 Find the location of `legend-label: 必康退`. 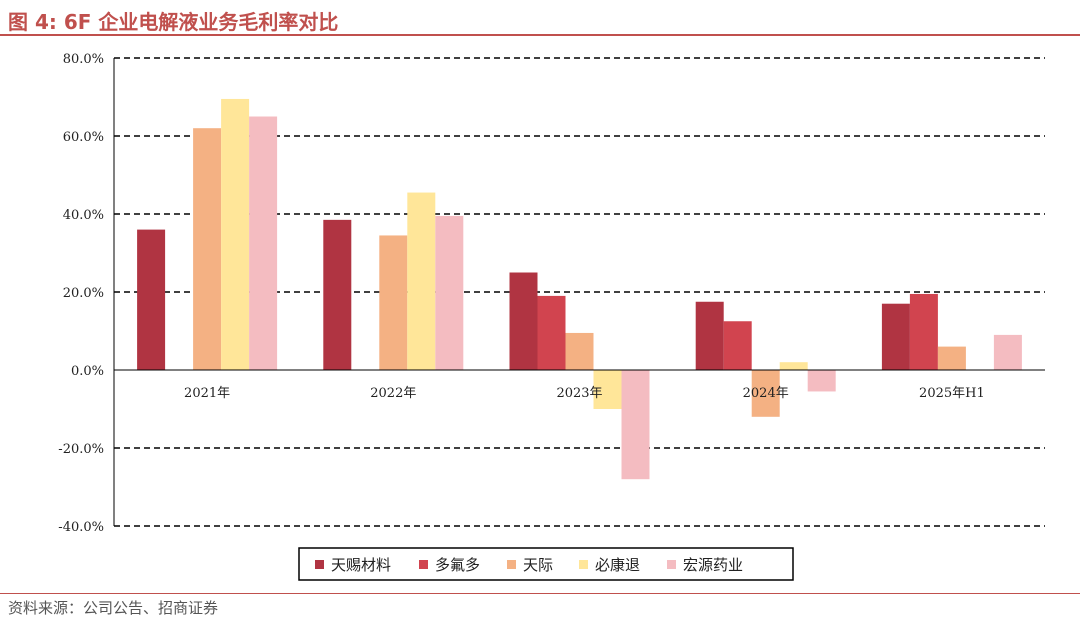

legend-label: 必康退 is located at coordinates (617, 565).